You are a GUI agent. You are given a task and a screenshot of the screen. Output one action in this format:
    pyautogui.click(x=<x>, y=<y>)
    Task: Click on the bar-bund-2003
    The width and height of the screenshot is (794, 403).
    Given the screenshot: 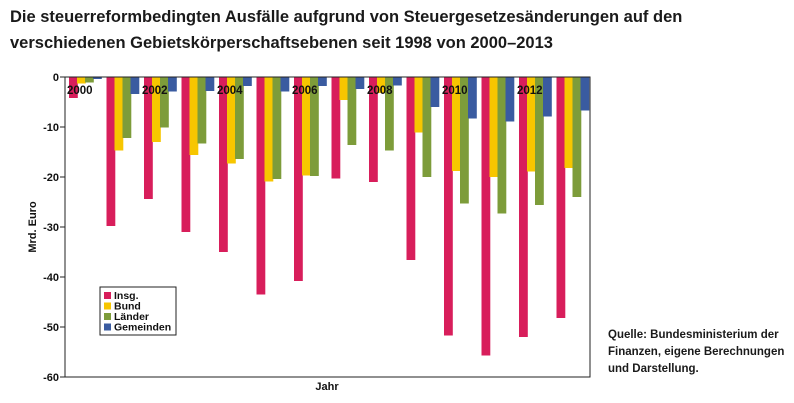 What is the action you would take?
    pyautogui.click(x=194, y=116)
    